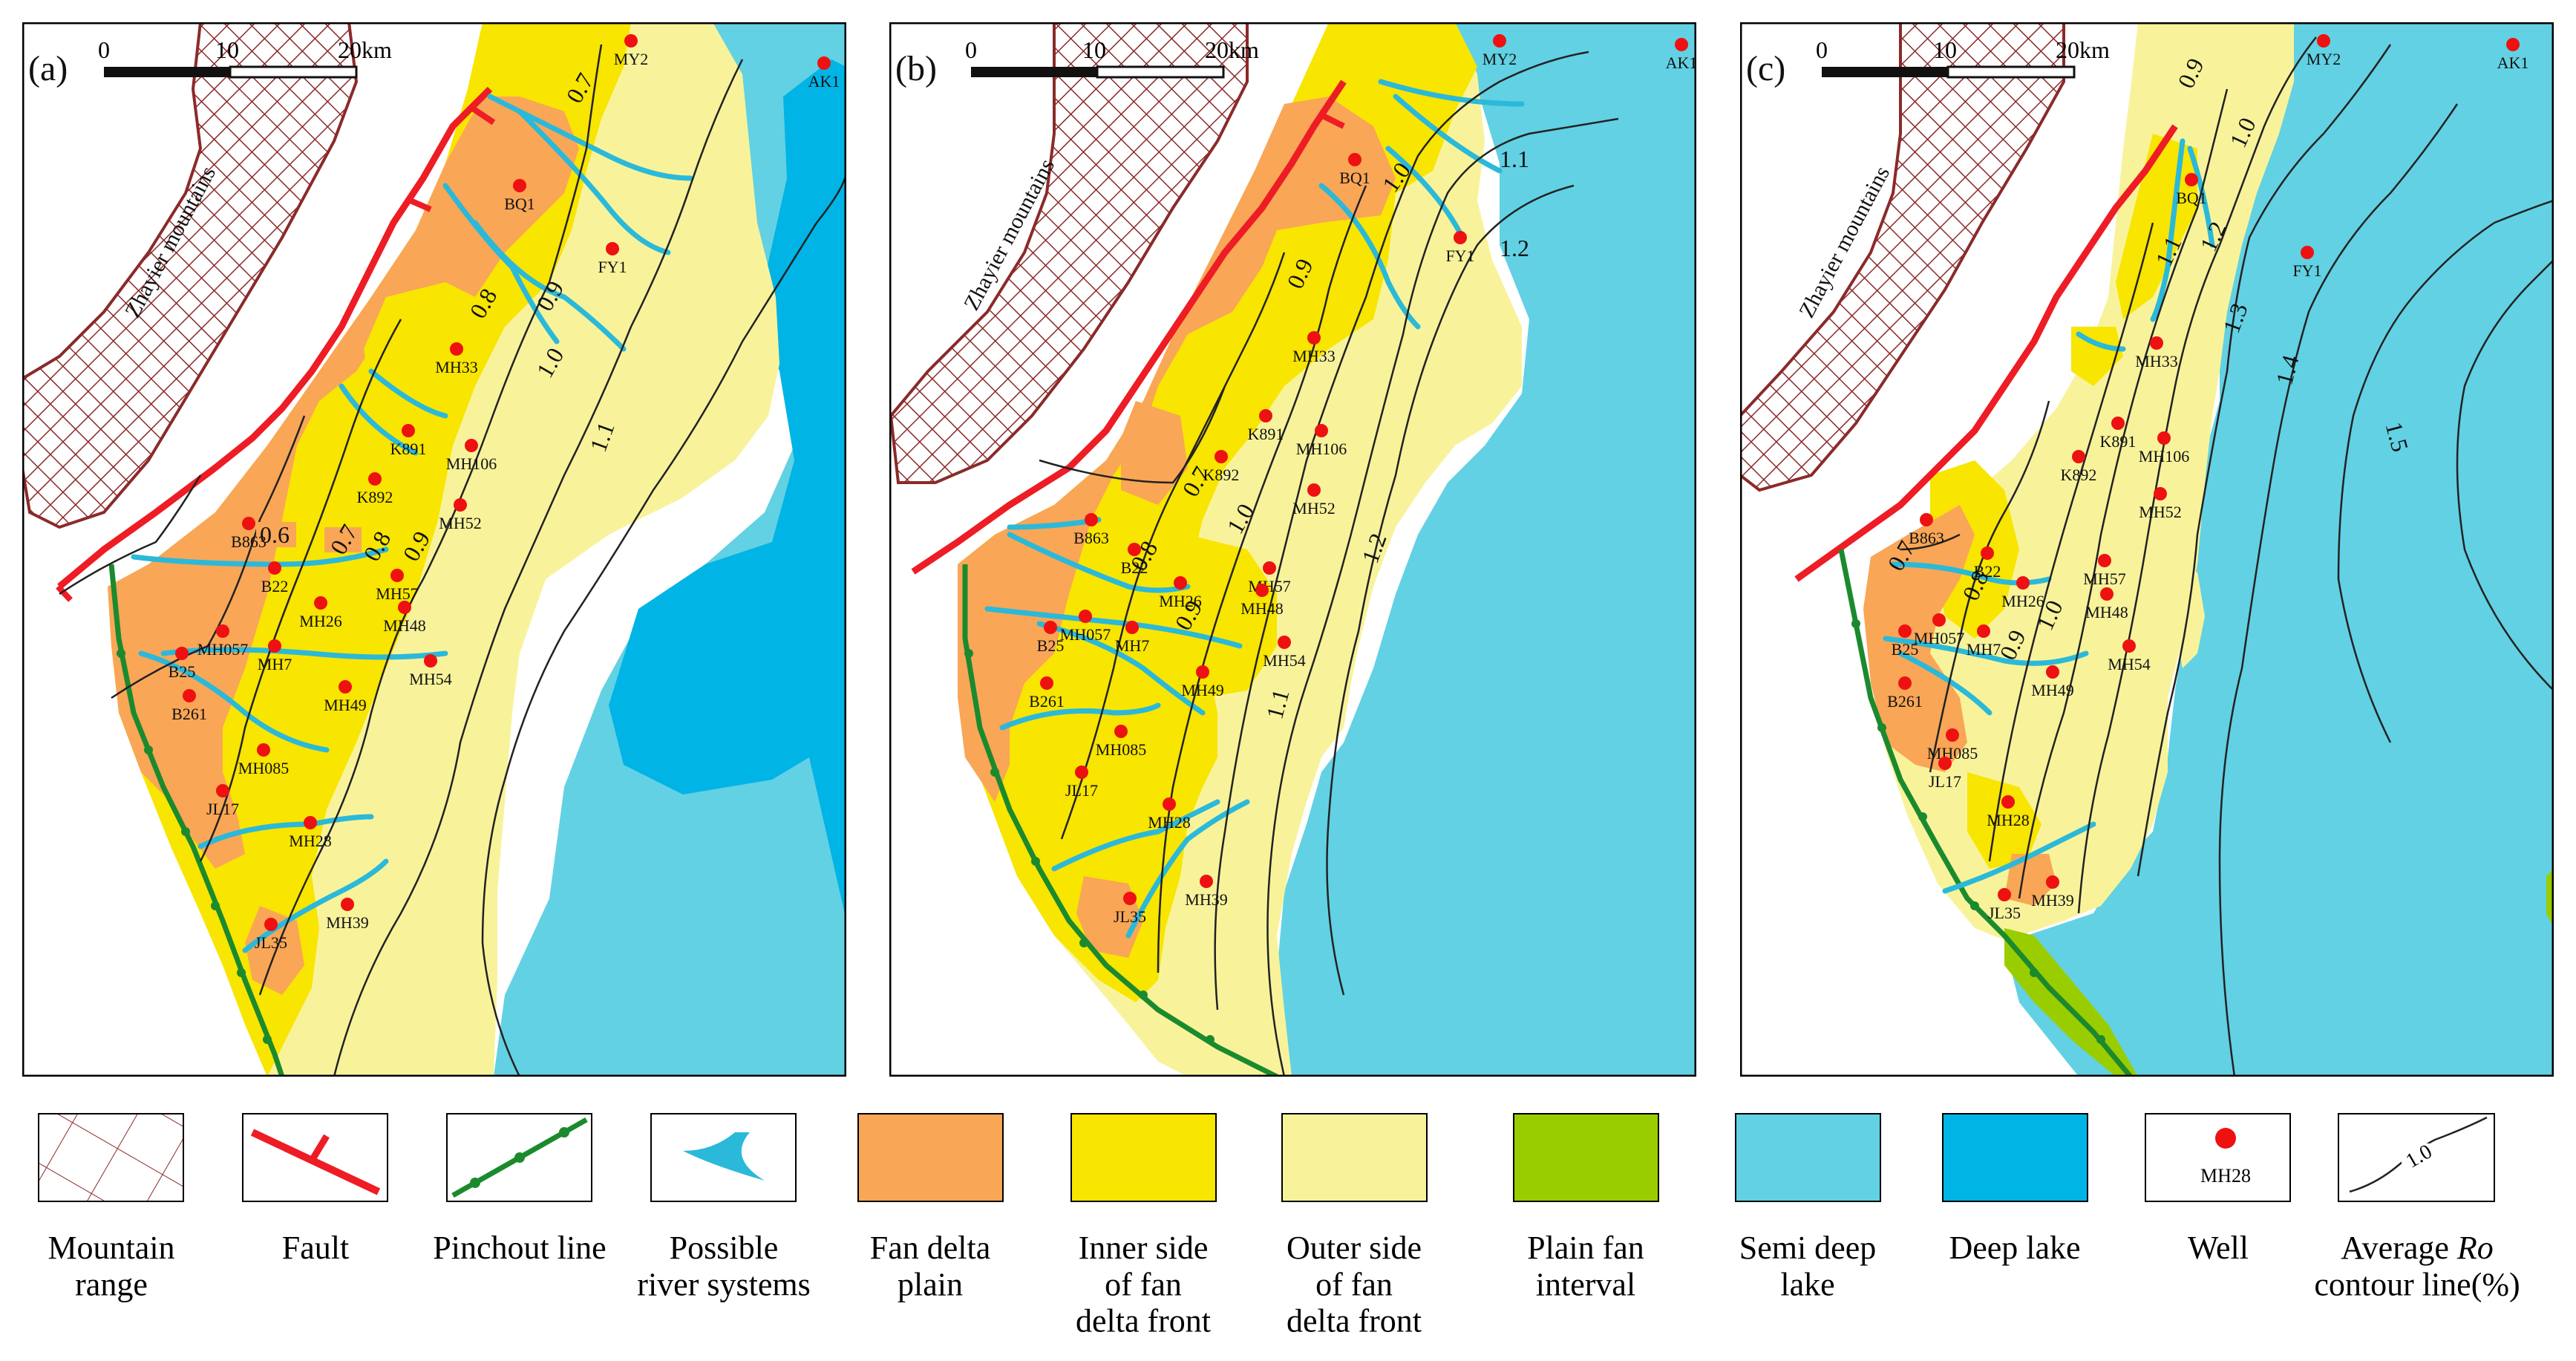  I want to click on well-marker: JL35, so click(271, 935).